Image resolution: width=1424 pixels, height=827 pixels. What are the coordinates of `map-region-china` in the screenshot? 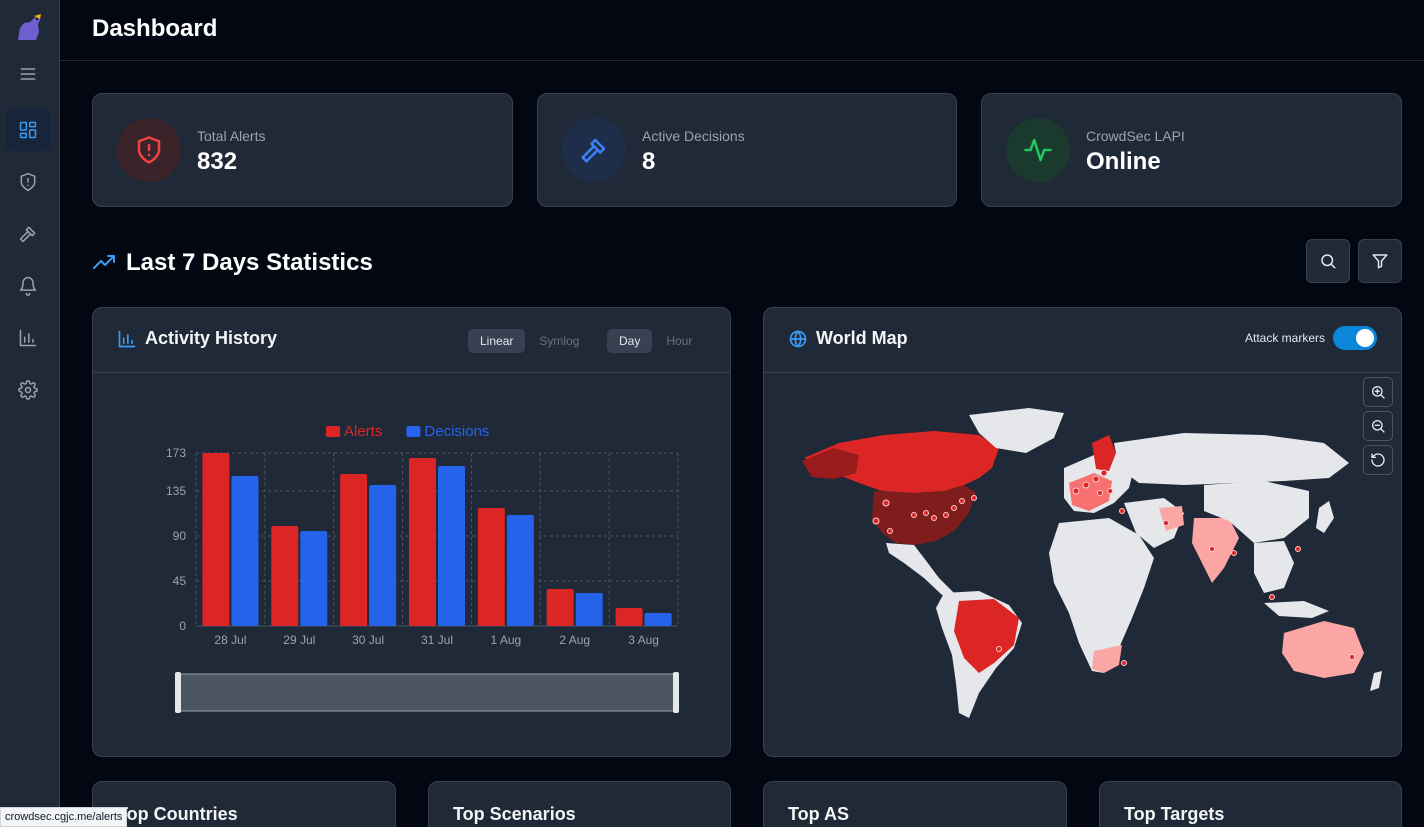 It's located at (1256, 512).